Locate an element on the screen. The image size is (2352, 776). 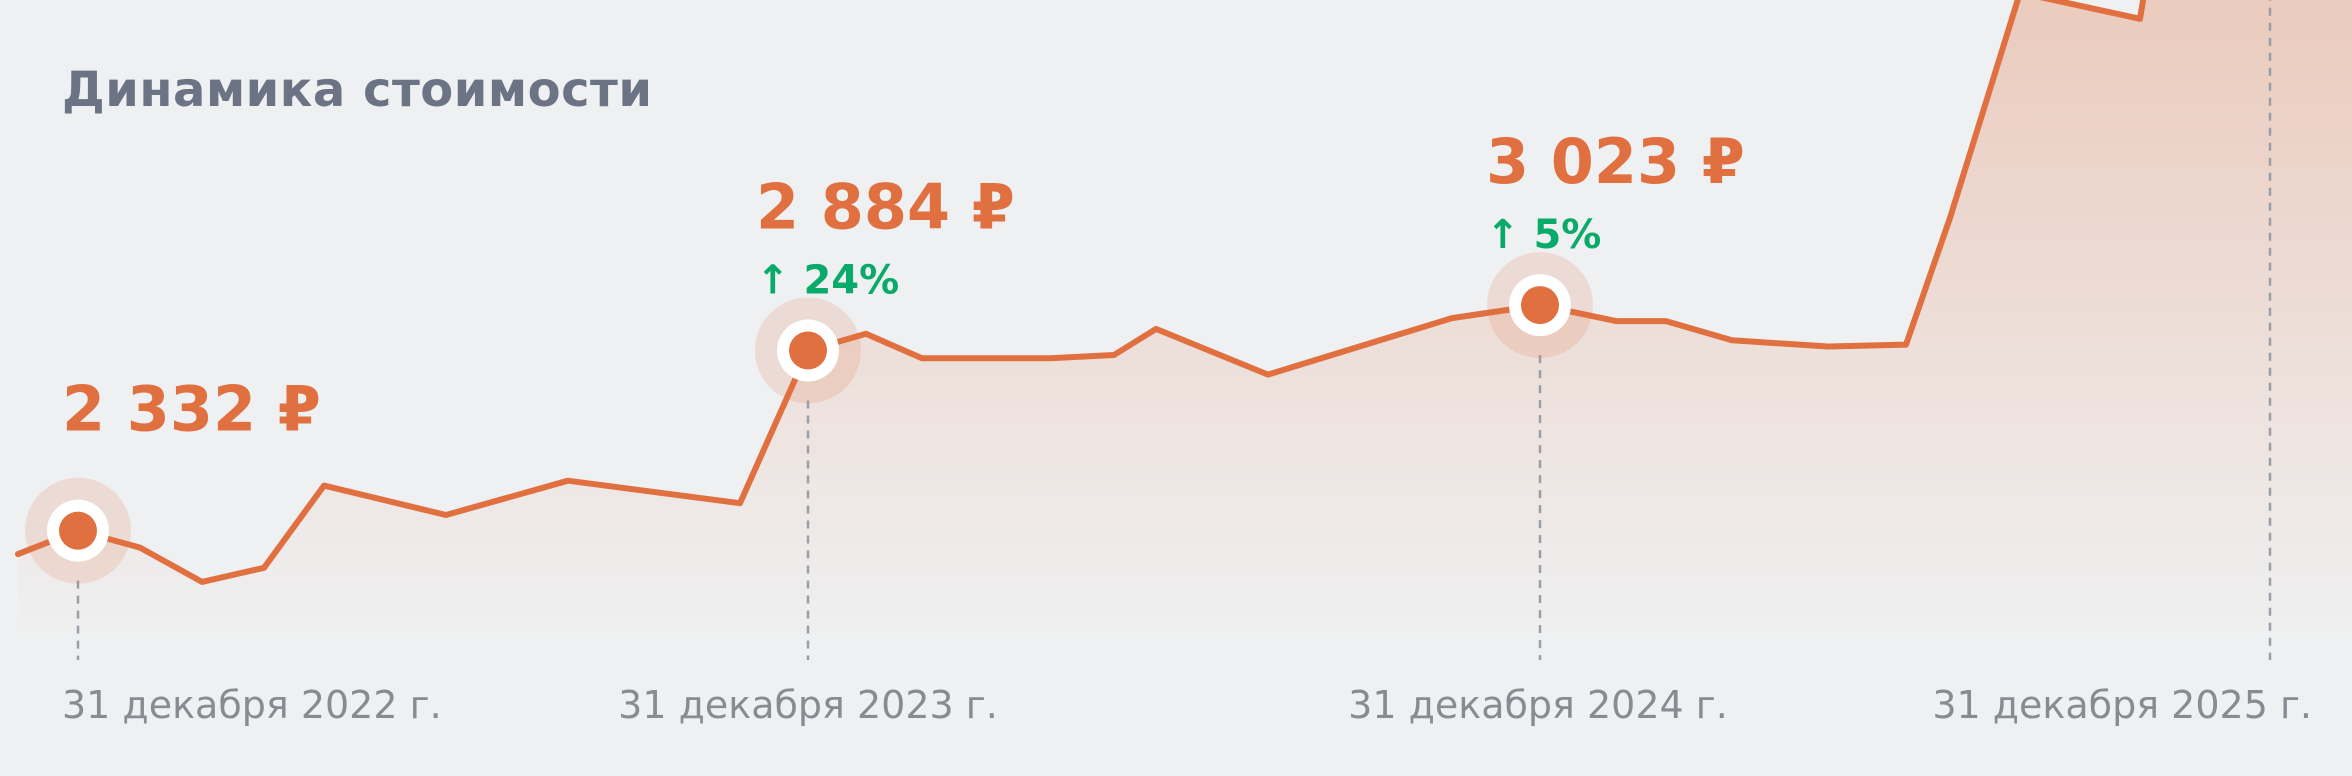
value-label-0: 2 332 ₽ is located at coordinates (191, 409).